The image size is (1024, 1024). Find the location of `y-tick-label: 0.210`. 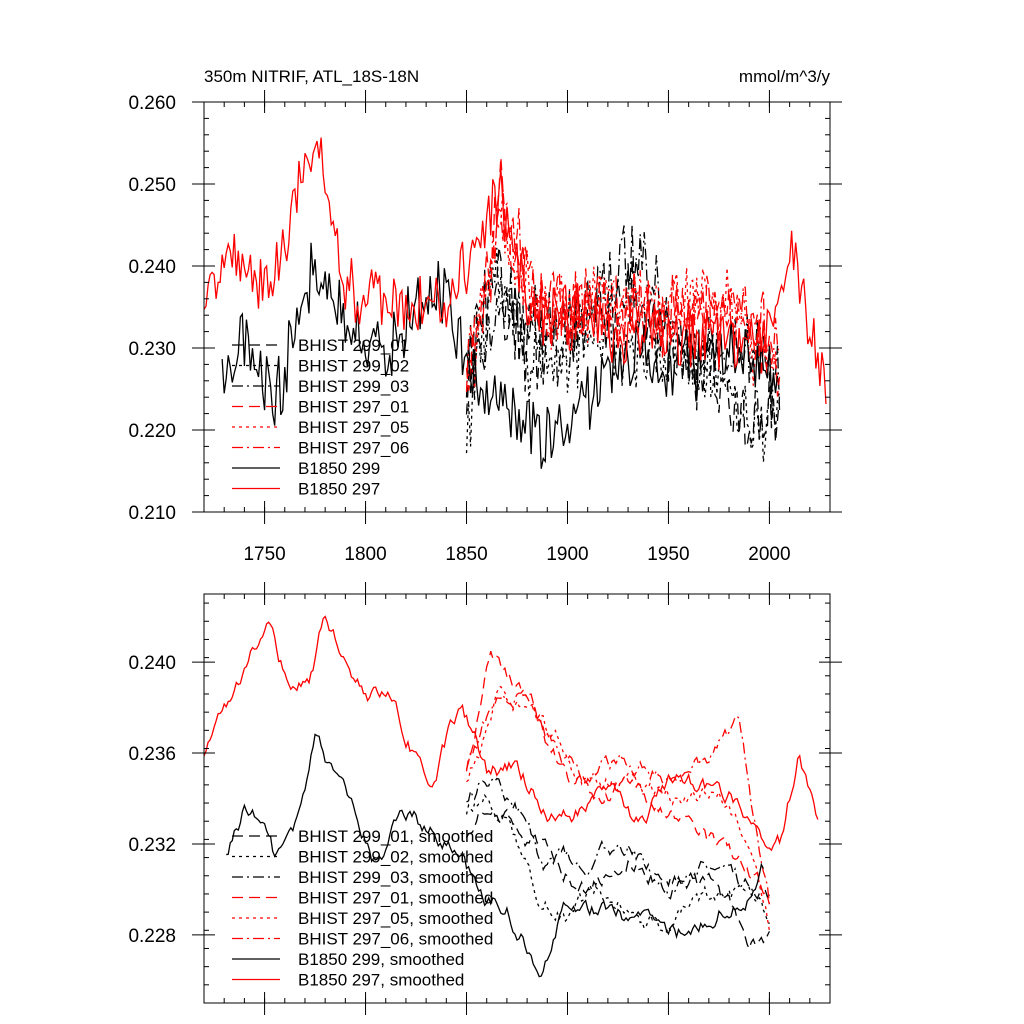

y-tick-label: 0.210 is located at coordinates (152, 513).